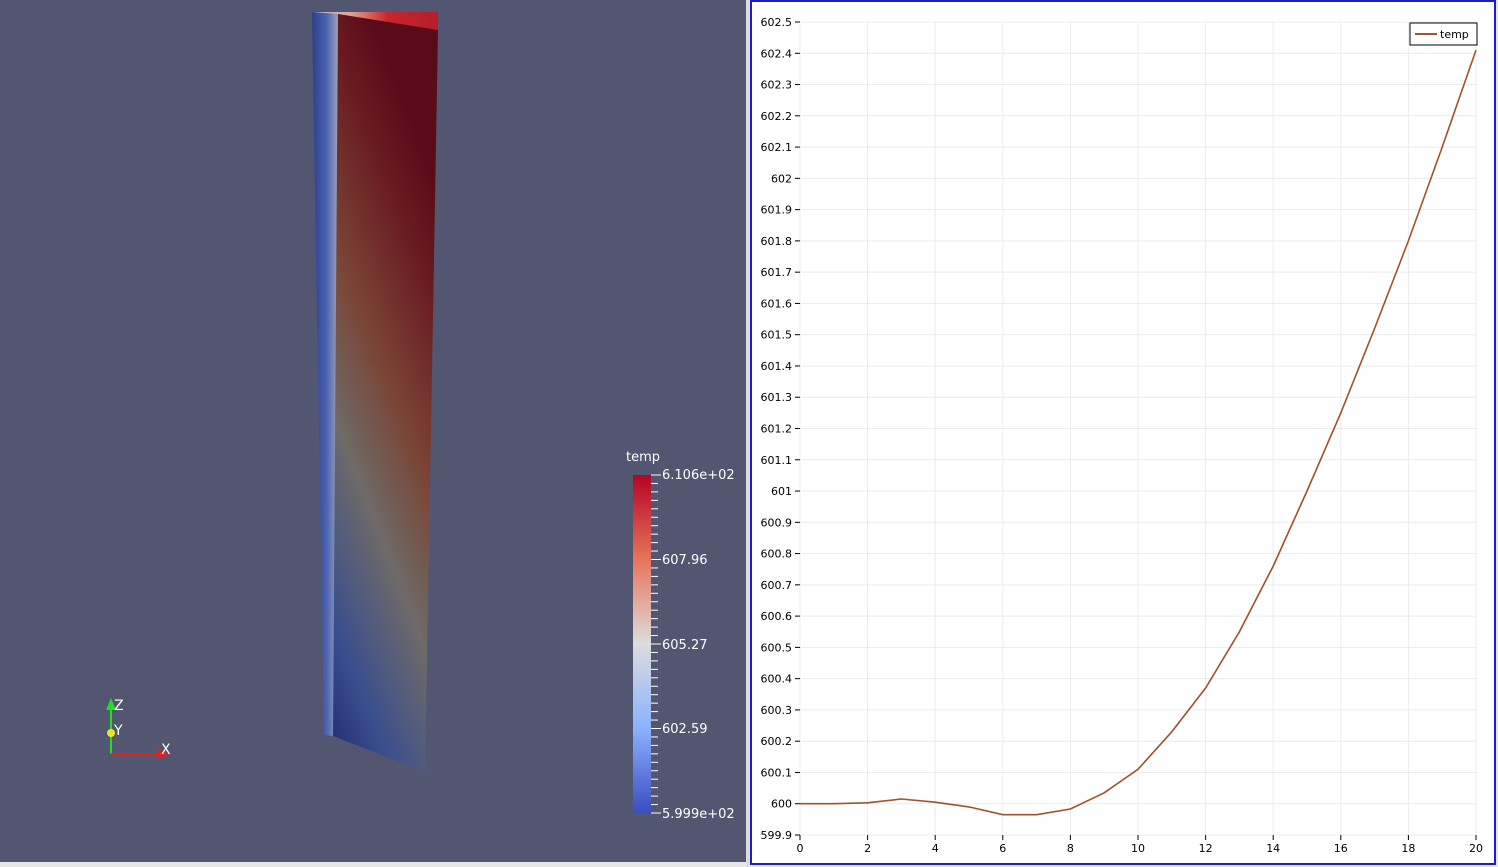  I want to click on orientation-axes: Z Y X, so click(138, 728).